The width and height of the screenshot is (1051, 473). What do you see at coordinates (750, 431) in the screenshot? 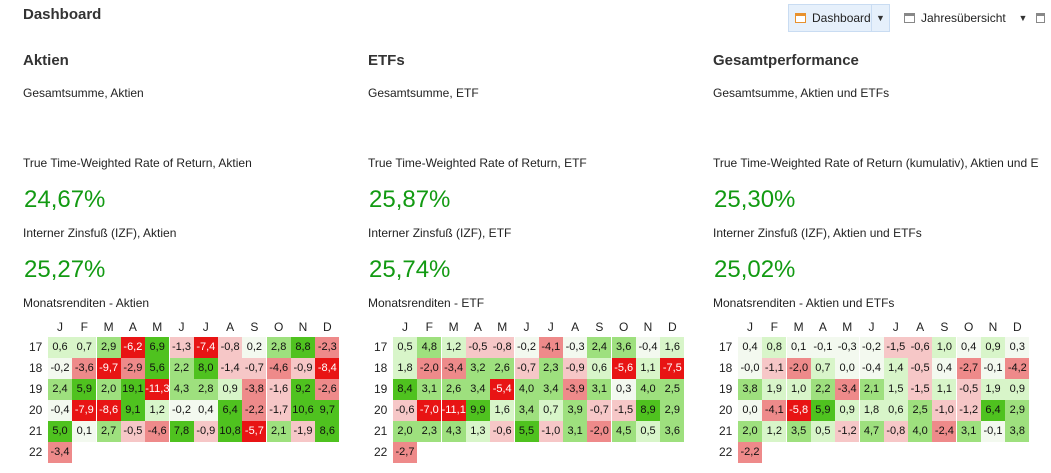
I see `heatmap-cell: 2,0` at bounding box center [750, 431].